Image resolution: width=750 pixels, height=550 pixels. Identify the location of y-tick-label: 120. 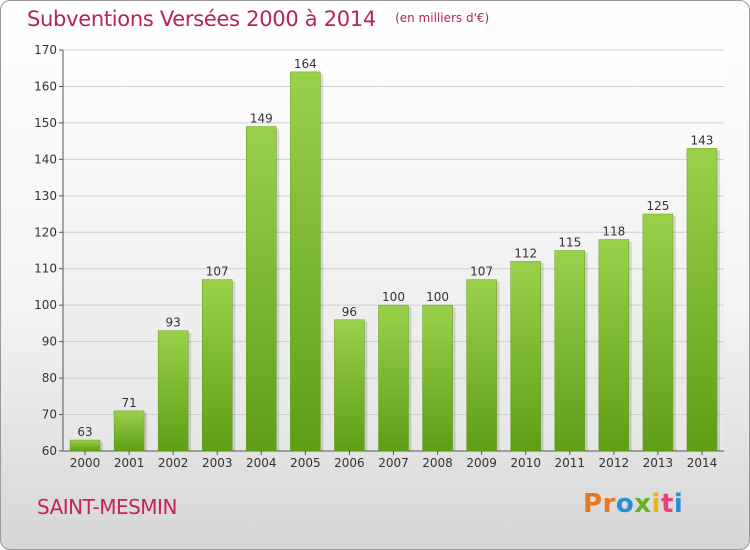
(45, 232).